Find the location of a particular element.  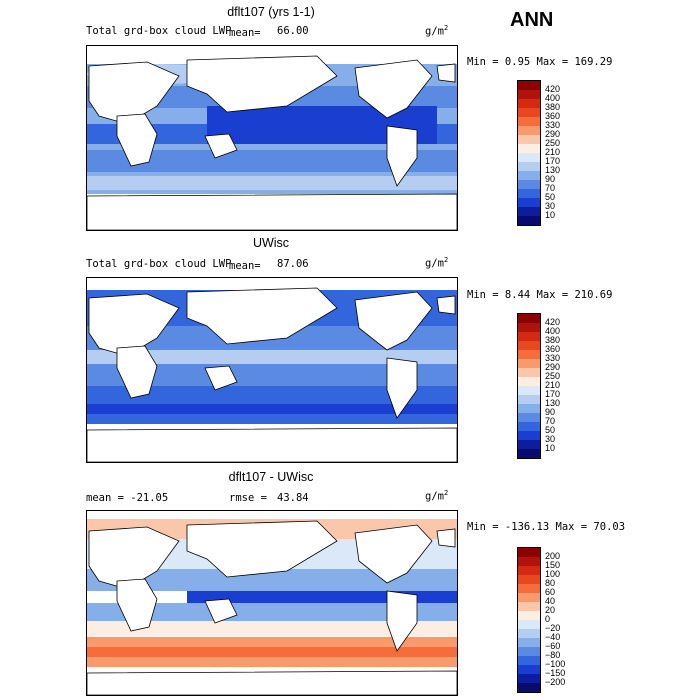

season-label: ANN is located at coordinates (532, 20).